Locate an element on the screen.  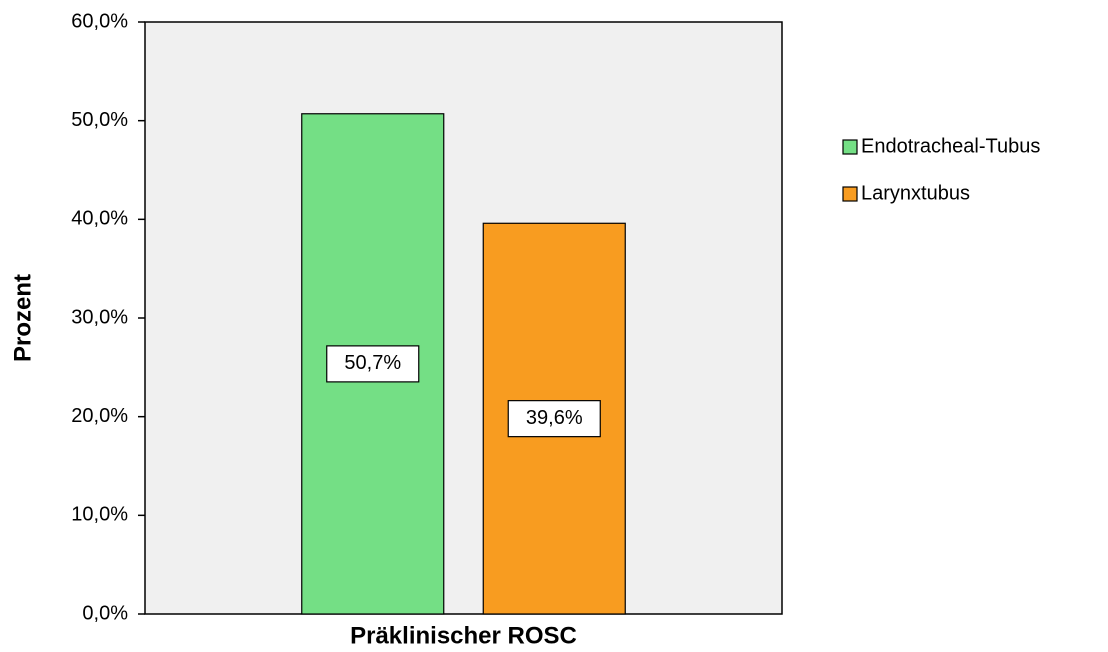
x-tick-label: Präklinischer ROSC is located at coordinates (463, 635).